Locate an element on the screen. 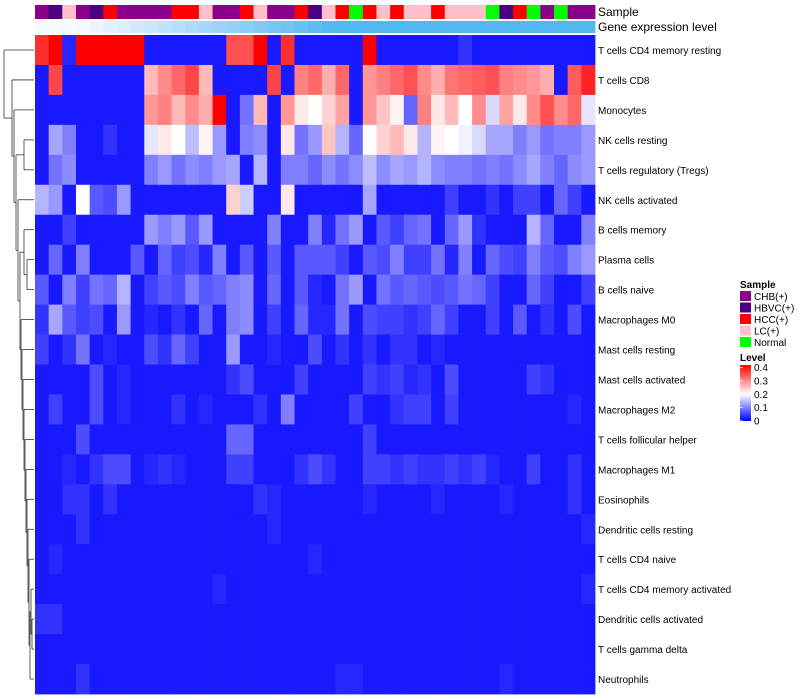  row-label: Eosinophils is located at coordinates (623, 500).